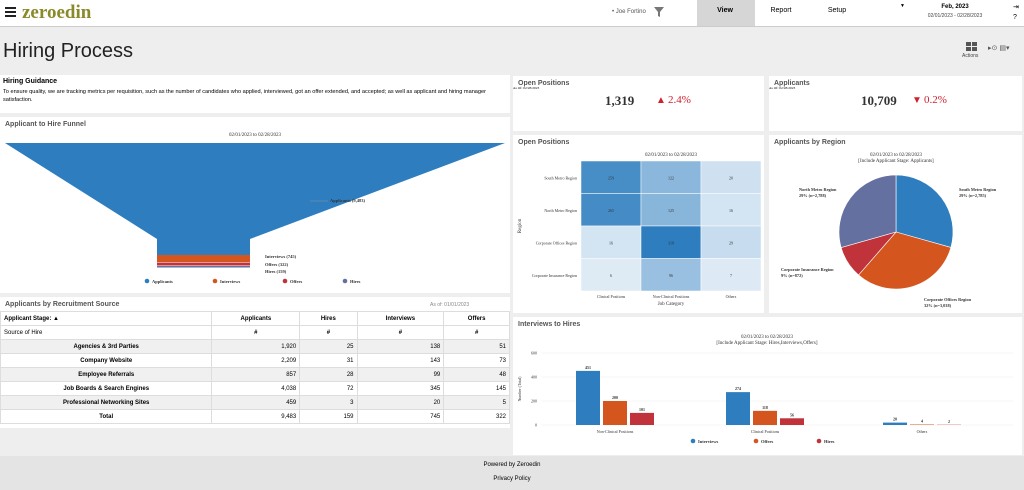 The width and height of the screenshot is (1024, 490). What do you see at coordinates (277, 264) in the screenshot?
I see `data-label: Offers (322)` at bounding box center [277, 264].